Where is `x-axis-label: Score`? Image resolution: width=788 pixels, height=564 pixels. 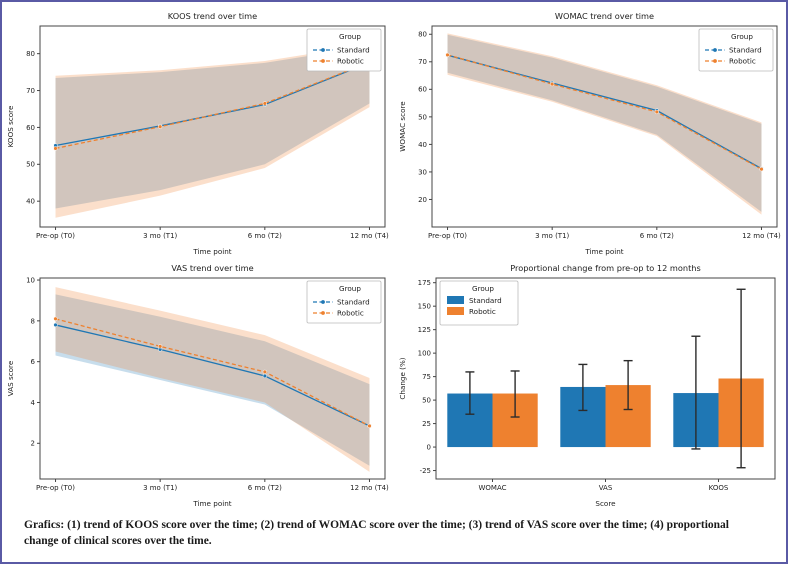
x-axis-label: Score is located at coordinates (605, 503).